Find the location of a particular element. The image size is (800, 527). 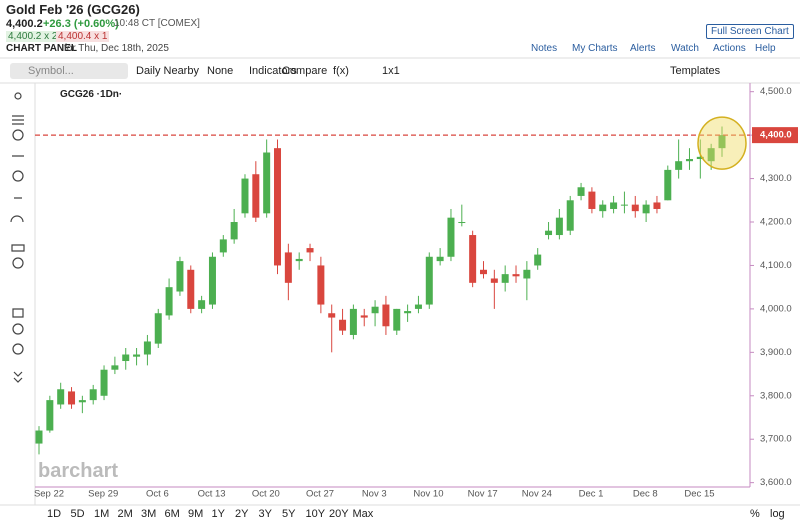

title: Gold Feb '26 (GCG26) is located at coordinates (73, 9).